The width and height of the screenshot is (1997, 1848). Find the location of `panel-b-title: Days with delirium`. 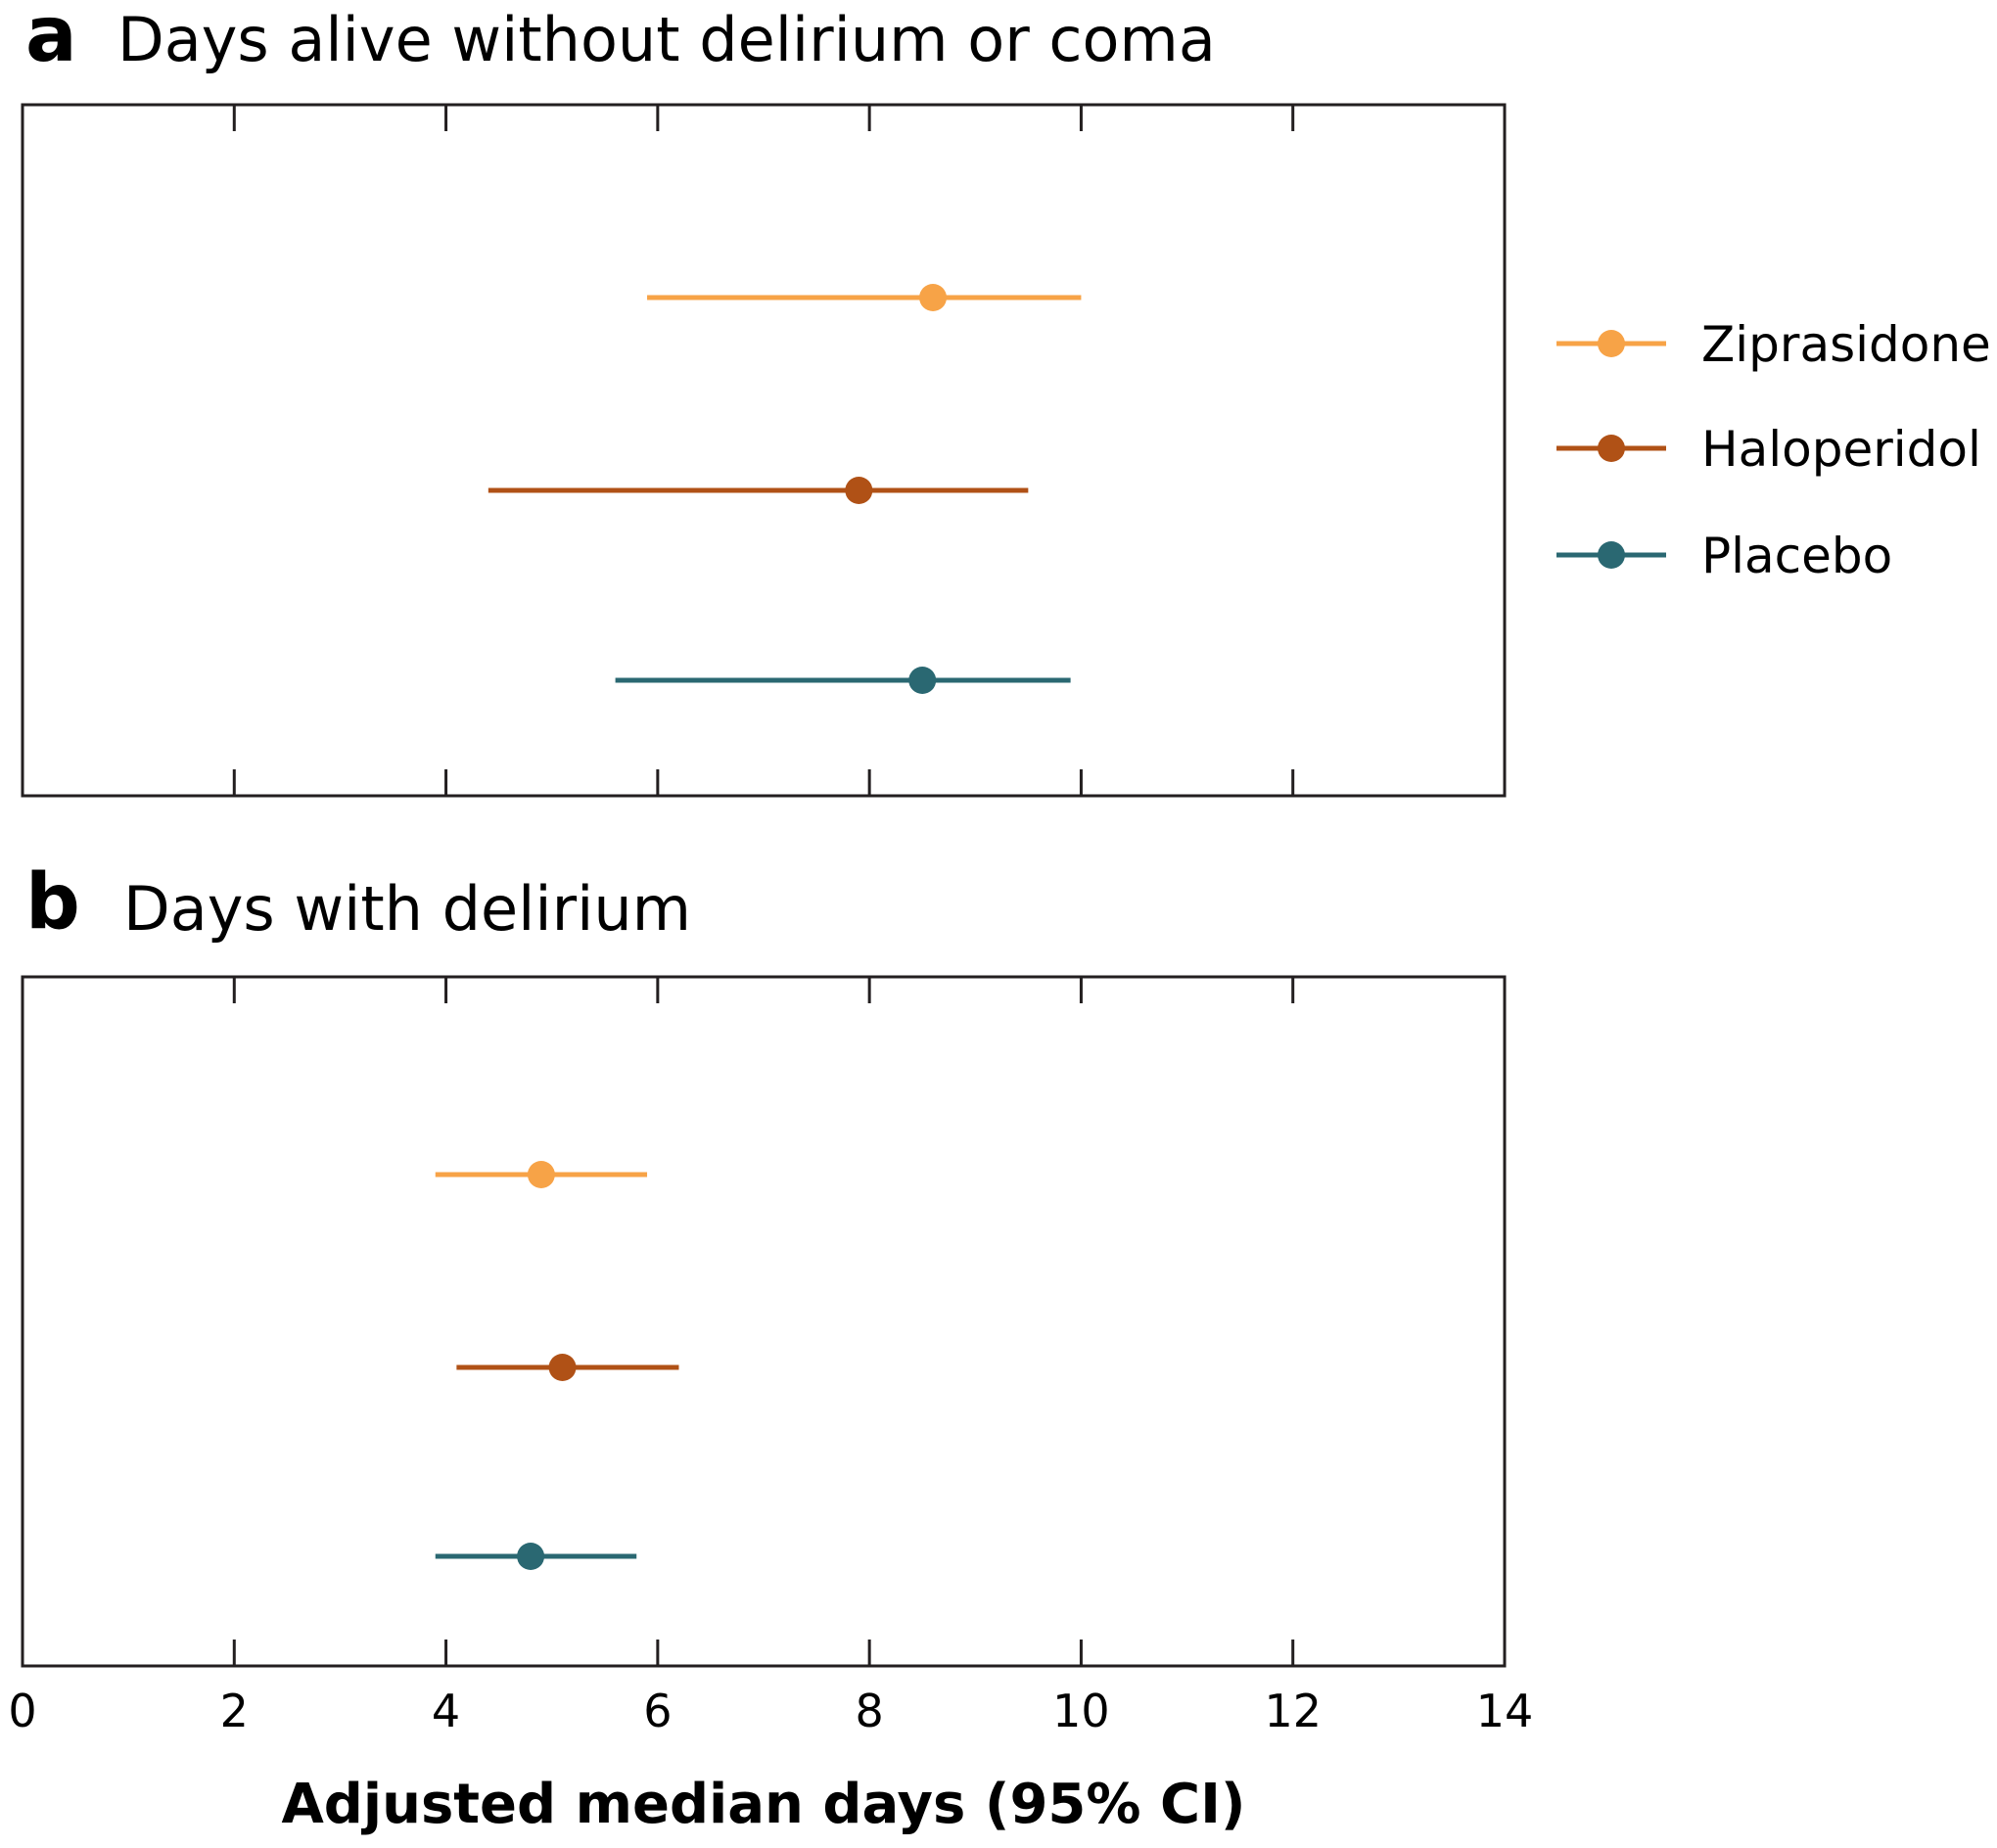

panel-b-title: Days with delirium is located at coordinates (407, 909).